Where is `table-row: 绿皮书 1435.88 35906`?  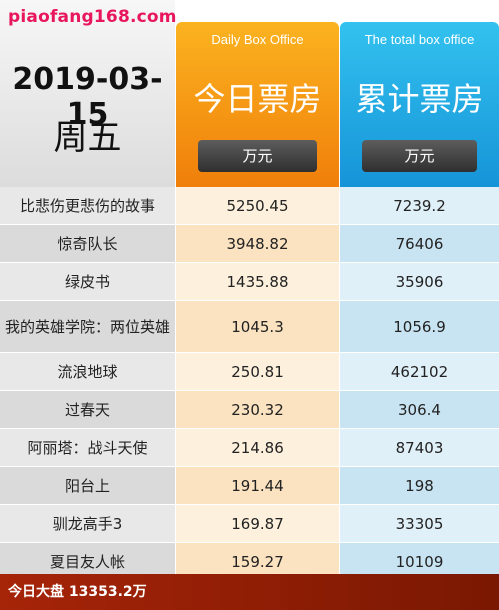
table-row: 绿皮书 1435.88 35906 is located at coordinates (249, 281).